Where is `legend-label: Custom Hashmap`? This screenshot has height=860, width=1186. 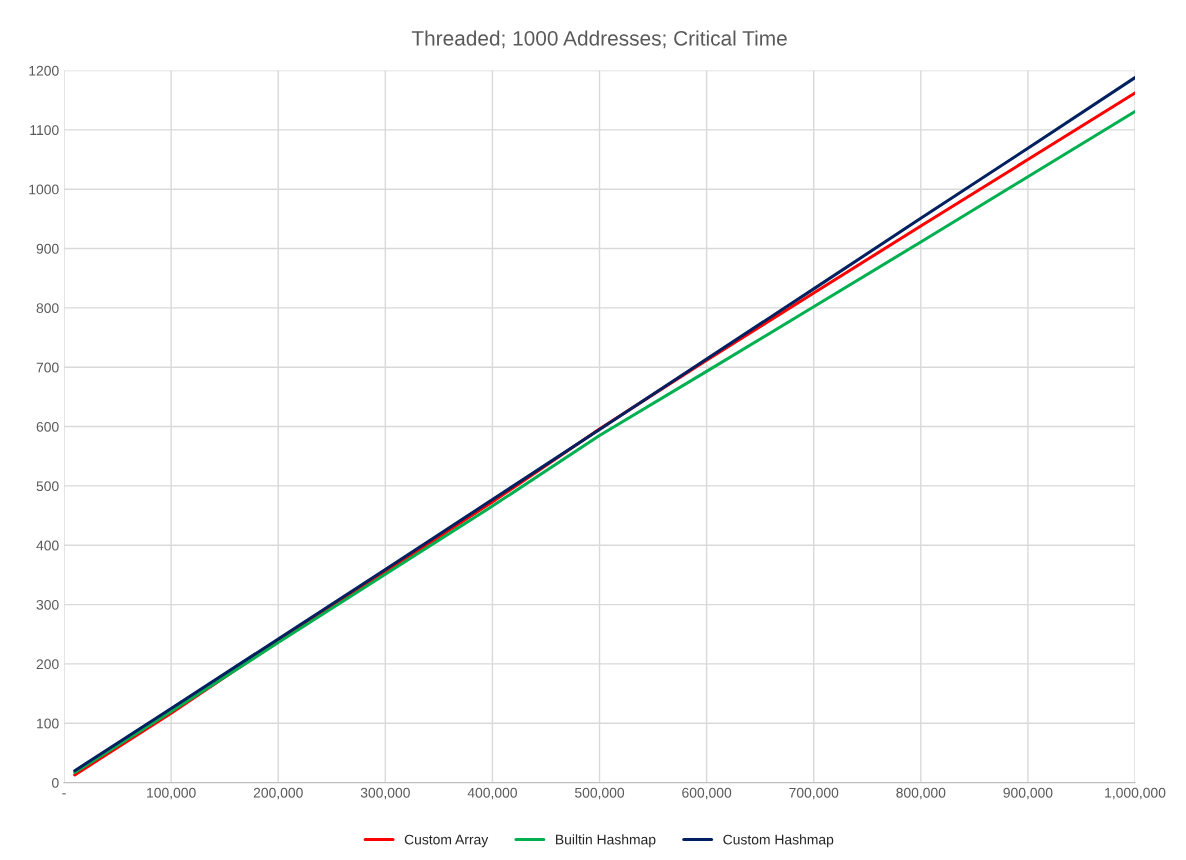 legend-label: Custom Hashmap is located at coordinates (778, 841).